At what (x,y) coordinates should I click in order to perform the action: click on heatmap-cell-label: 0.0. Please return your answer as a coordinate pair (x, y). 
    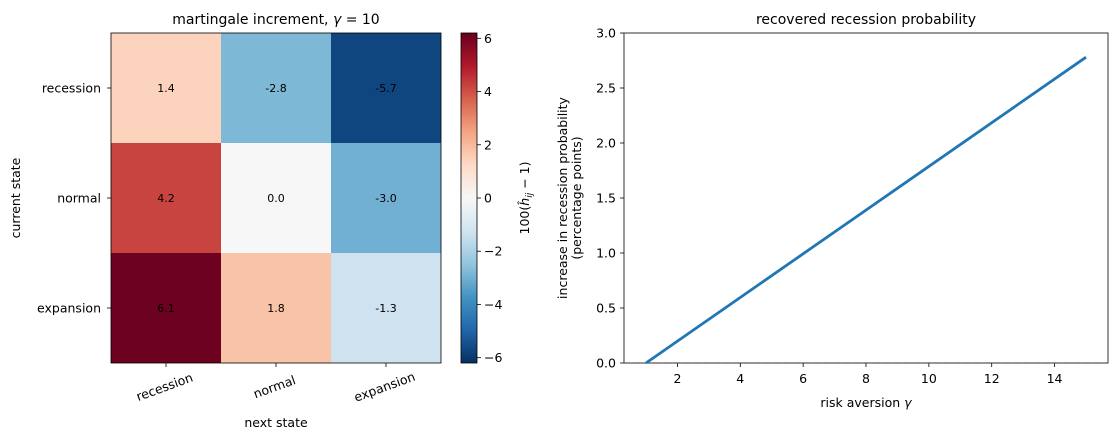
    Looking at the image, I should click on (276, 198).